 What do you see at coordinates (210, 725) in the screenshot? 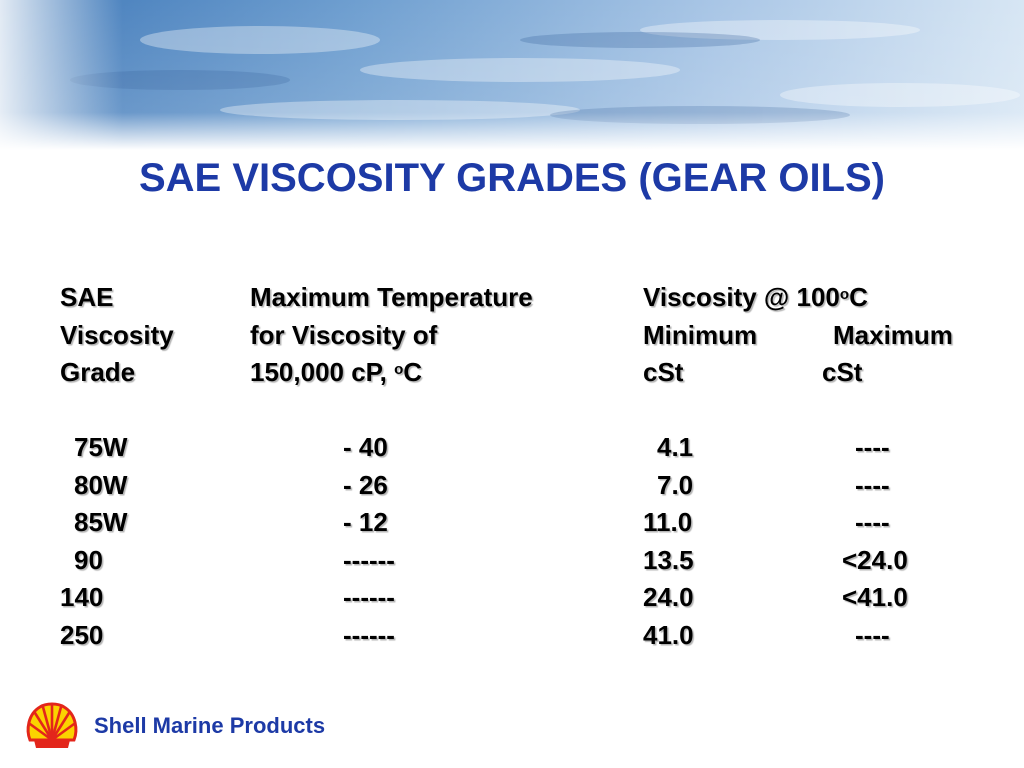
I see `brand-name: Shell Marine Products` at bounding box center [210, 725].